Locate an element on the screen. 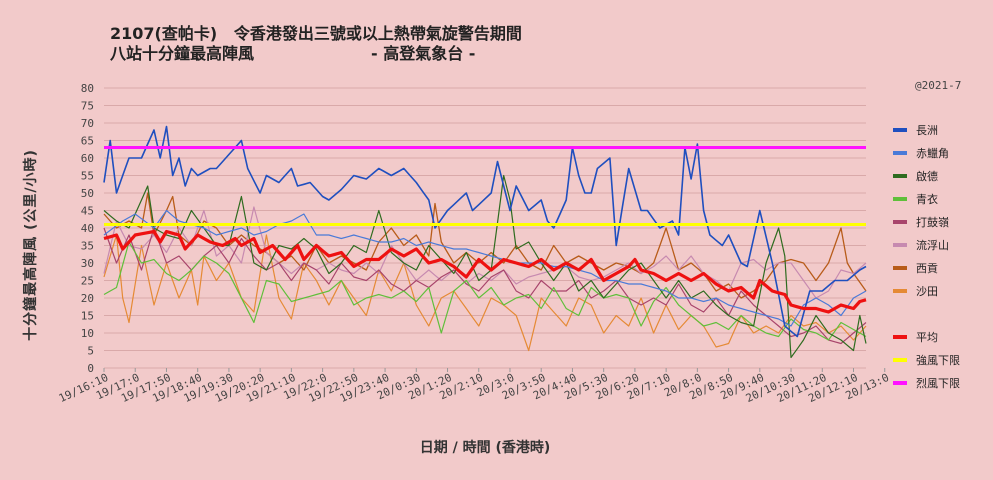 The width and height of the screenshot is (993, 480). y-tick-label: 30 is located at coordinates (87, 263).